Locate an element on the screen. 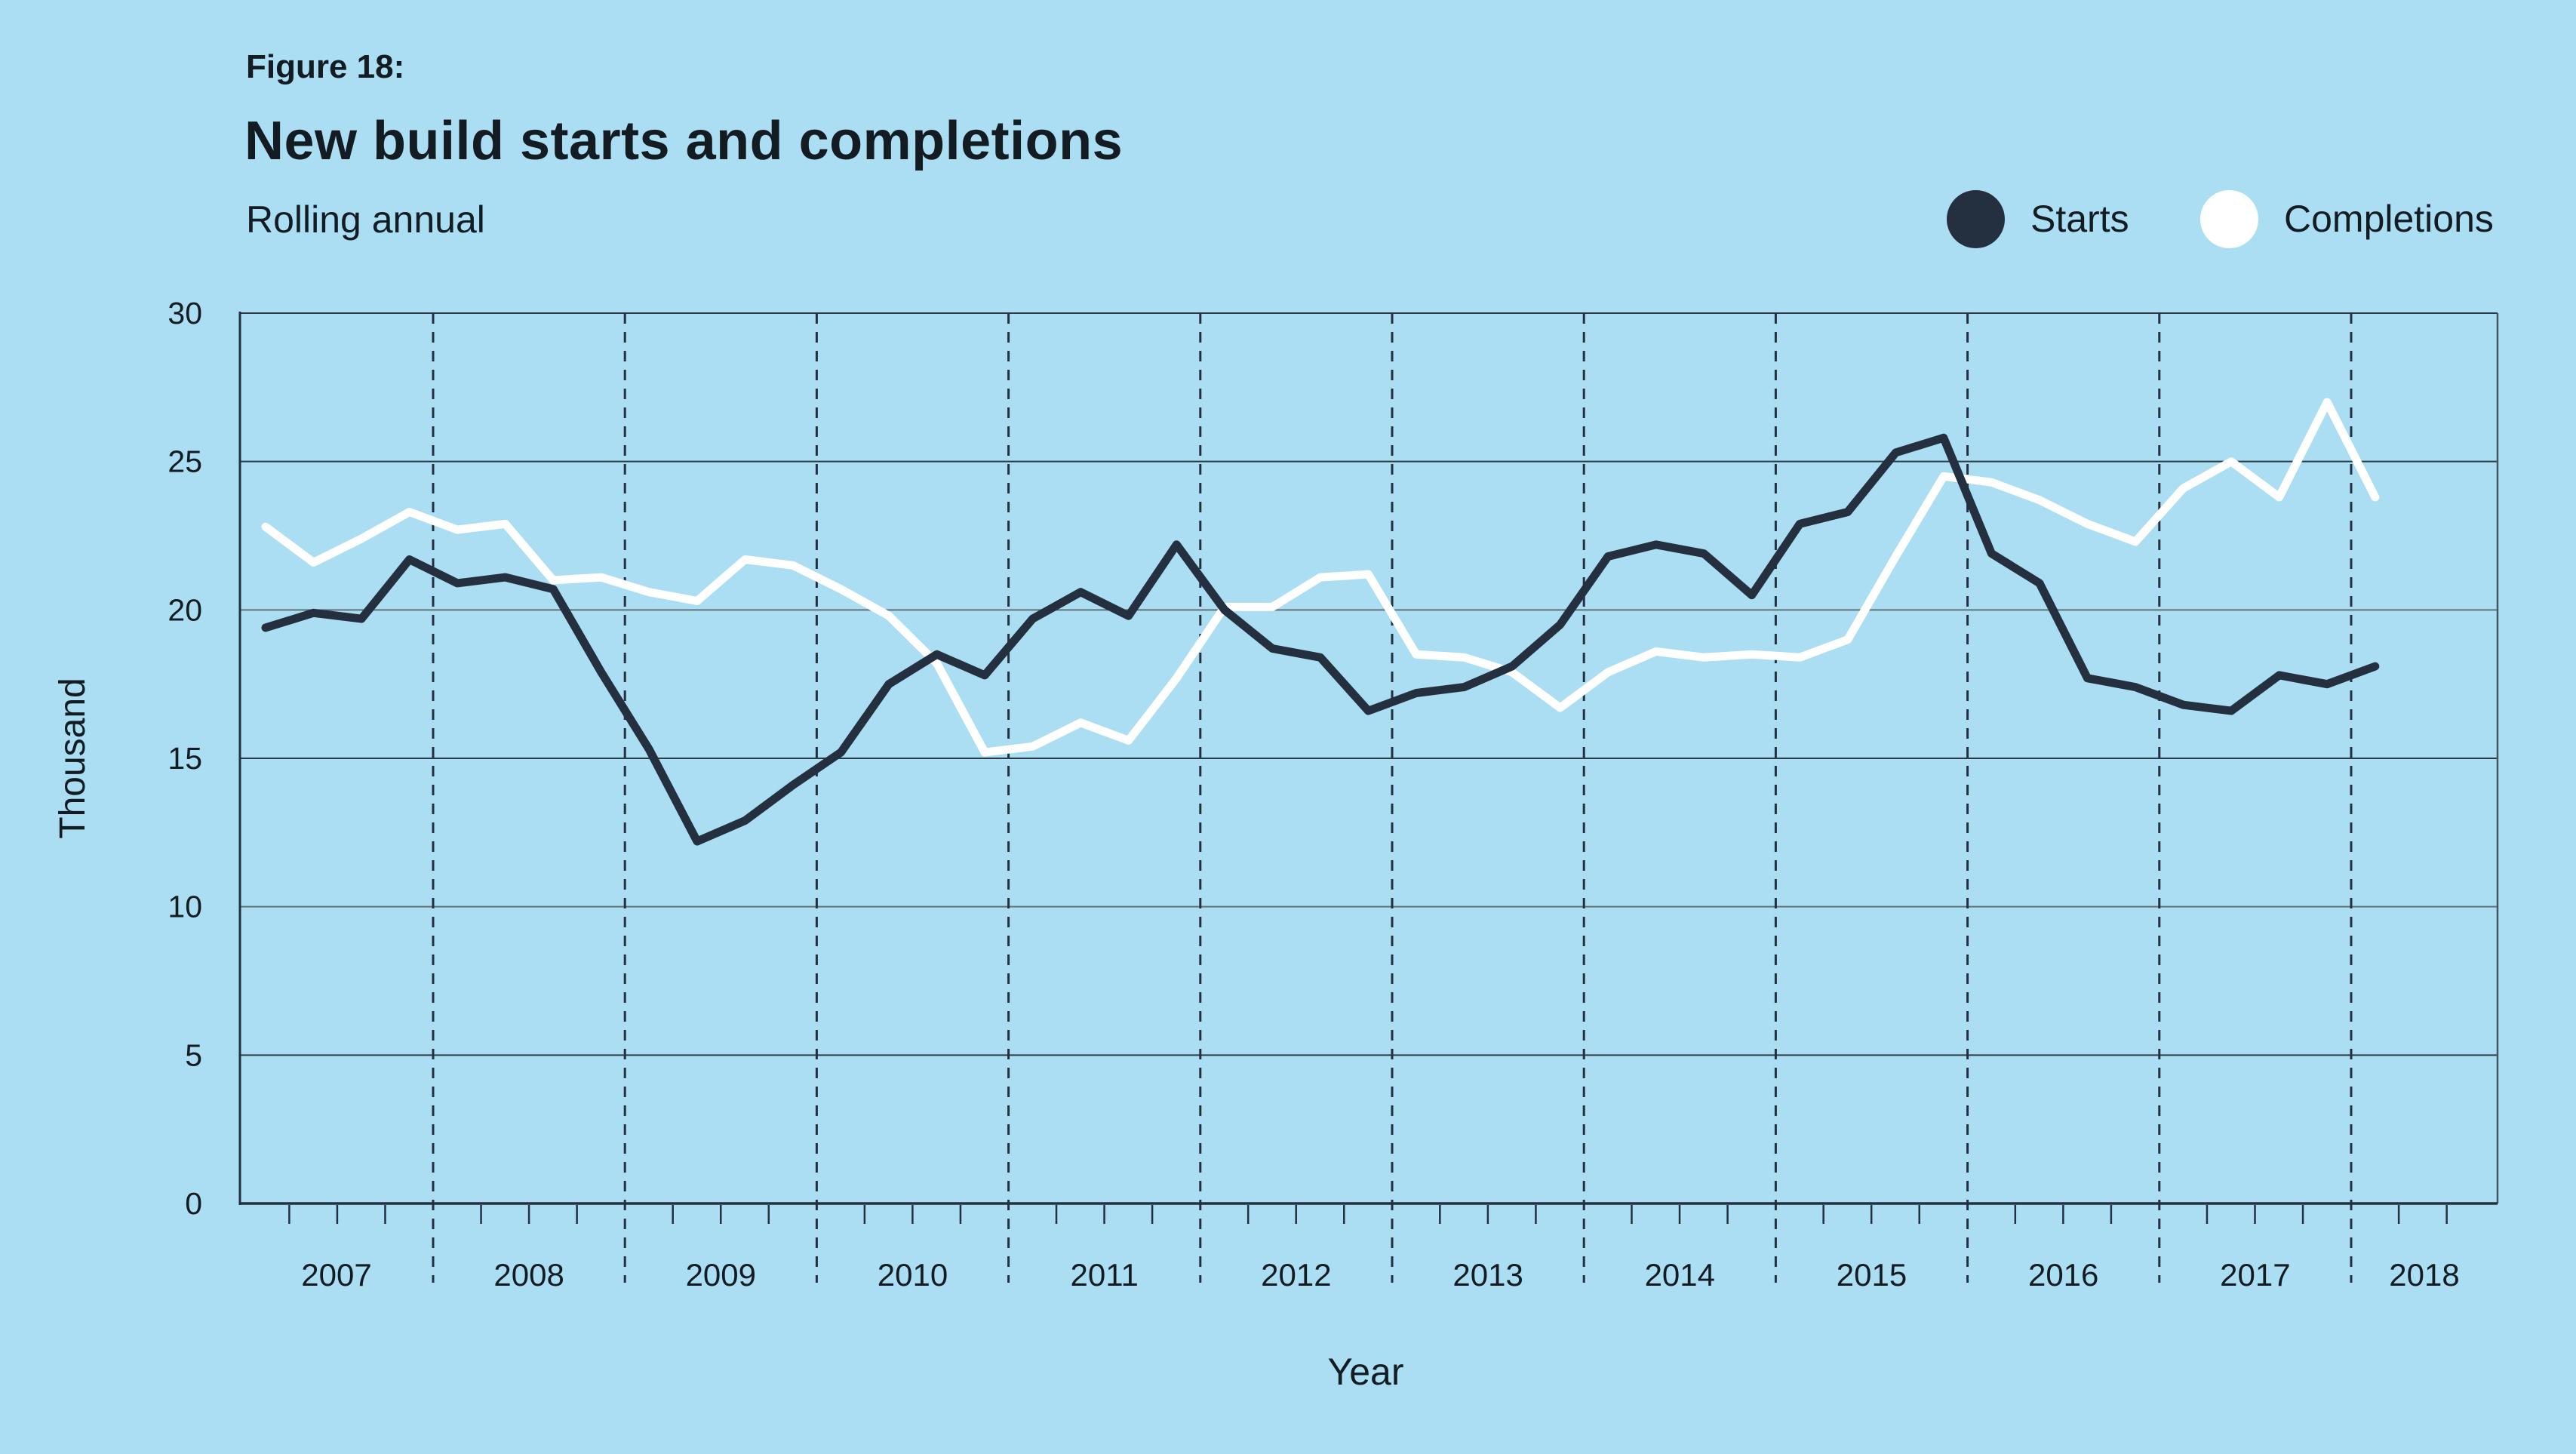 This screenshot has width=2576, height=1454. y-axis-title: Thousand is located at coordinates (73, 758).